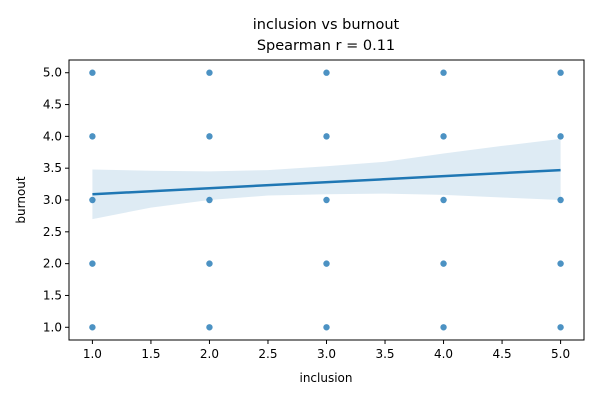  What do you see at coordinates (52, 136) in the screenshot?
I see `y-tick-label: 4.0` at bounding box center [52, 136].